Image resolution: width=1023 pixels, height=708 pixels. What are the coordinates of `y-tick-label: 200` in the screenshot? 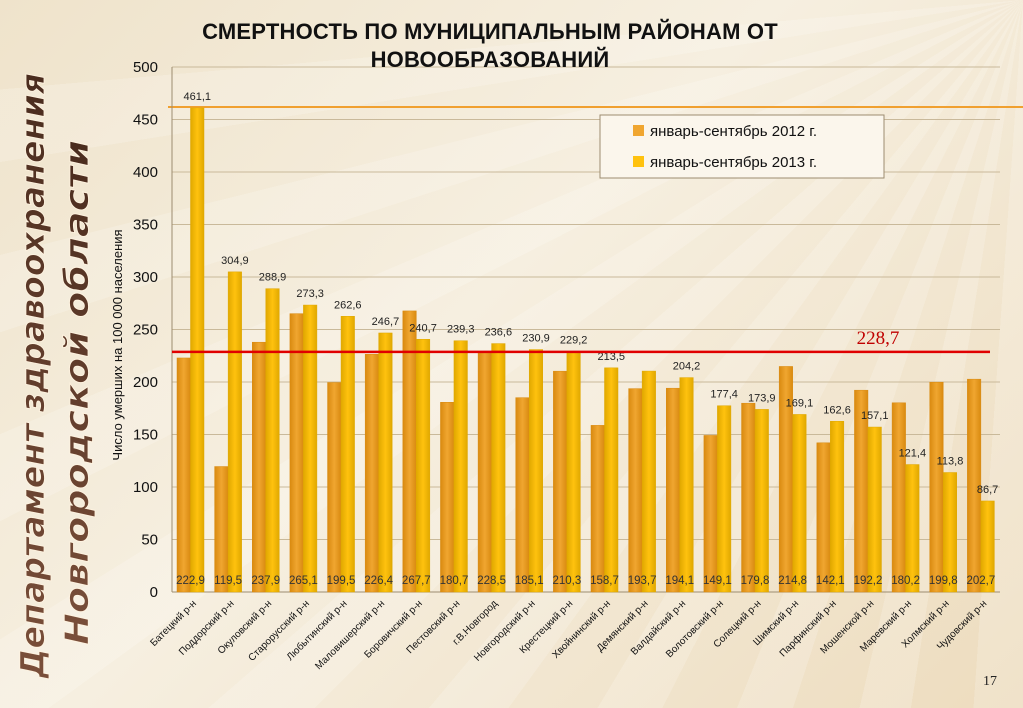 It's located at (145, 382).